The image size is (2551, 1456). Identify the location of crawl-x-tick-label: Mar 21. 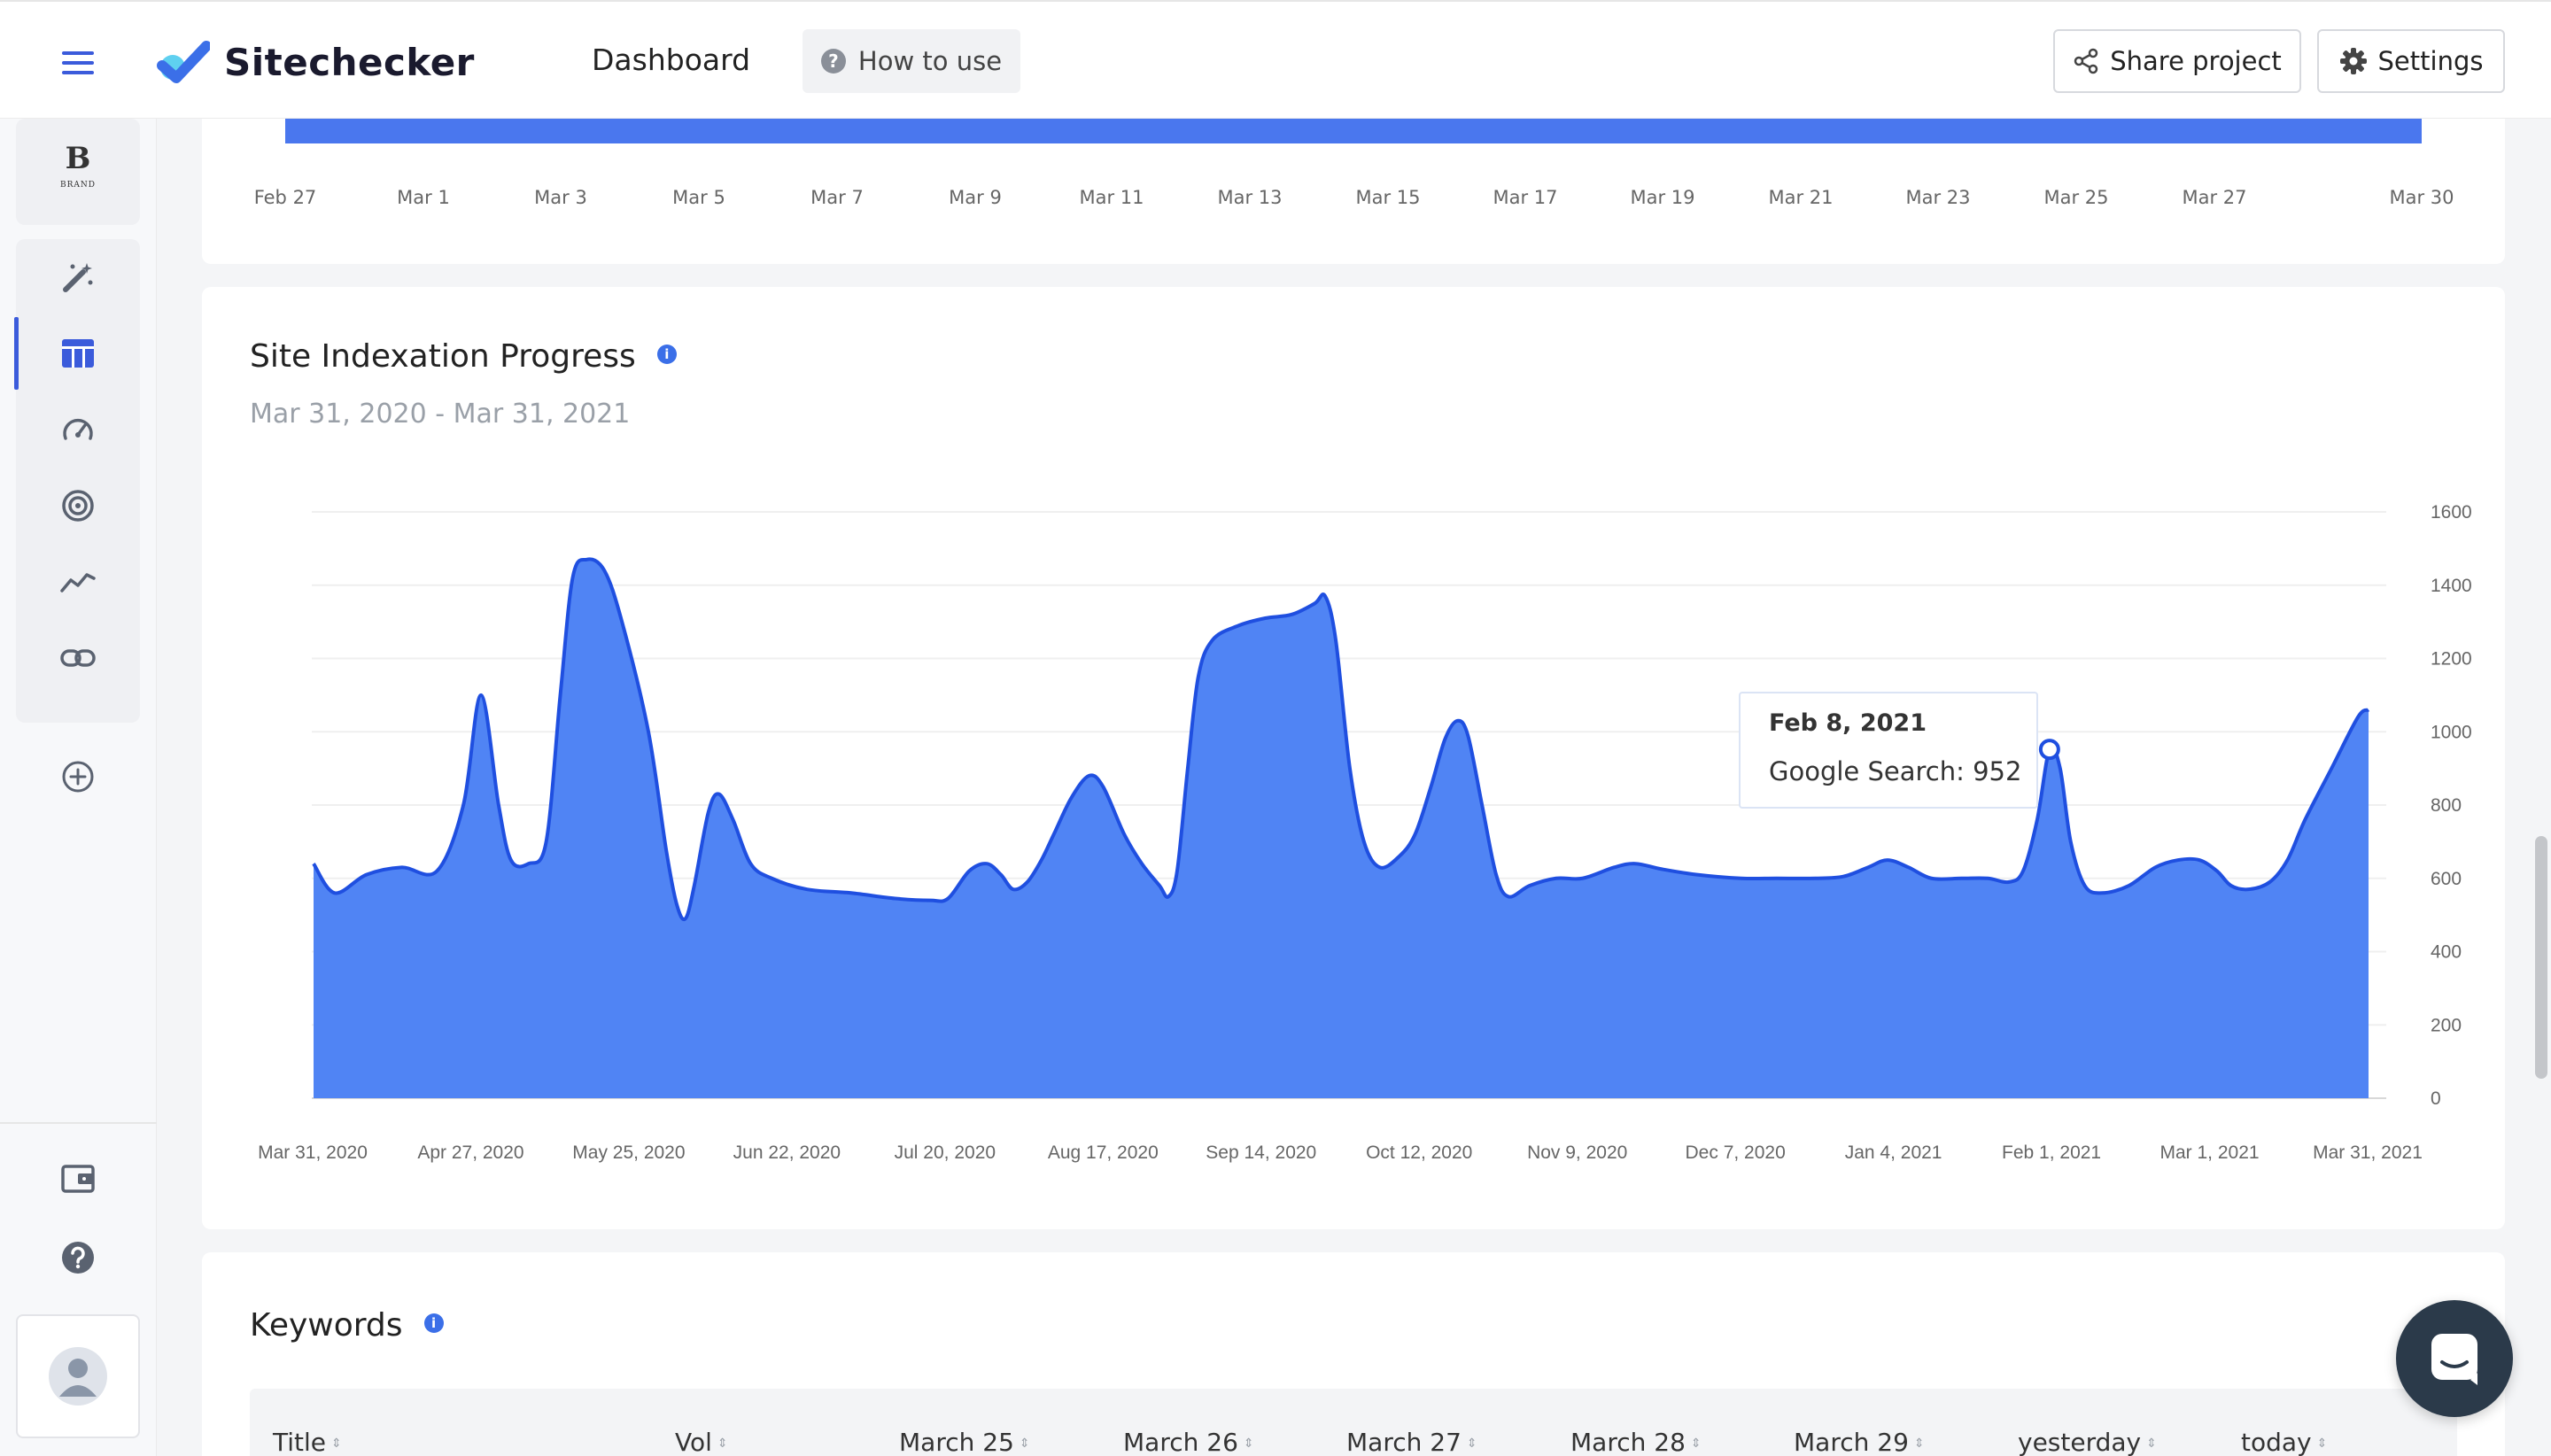
(1801, 197).